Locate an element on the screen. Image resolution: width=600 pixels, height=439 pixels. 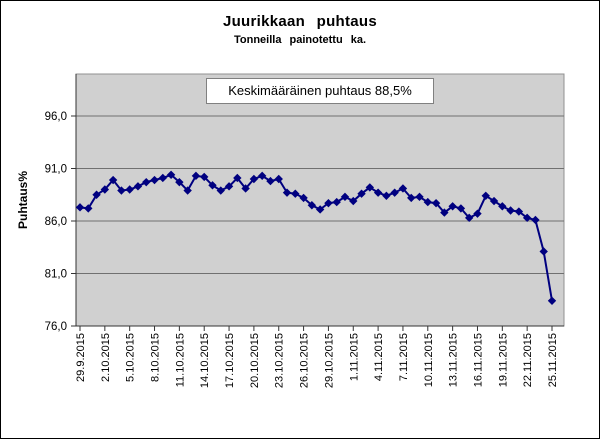
y-tick-label: 91,0 is located at coordinates (56, 170).